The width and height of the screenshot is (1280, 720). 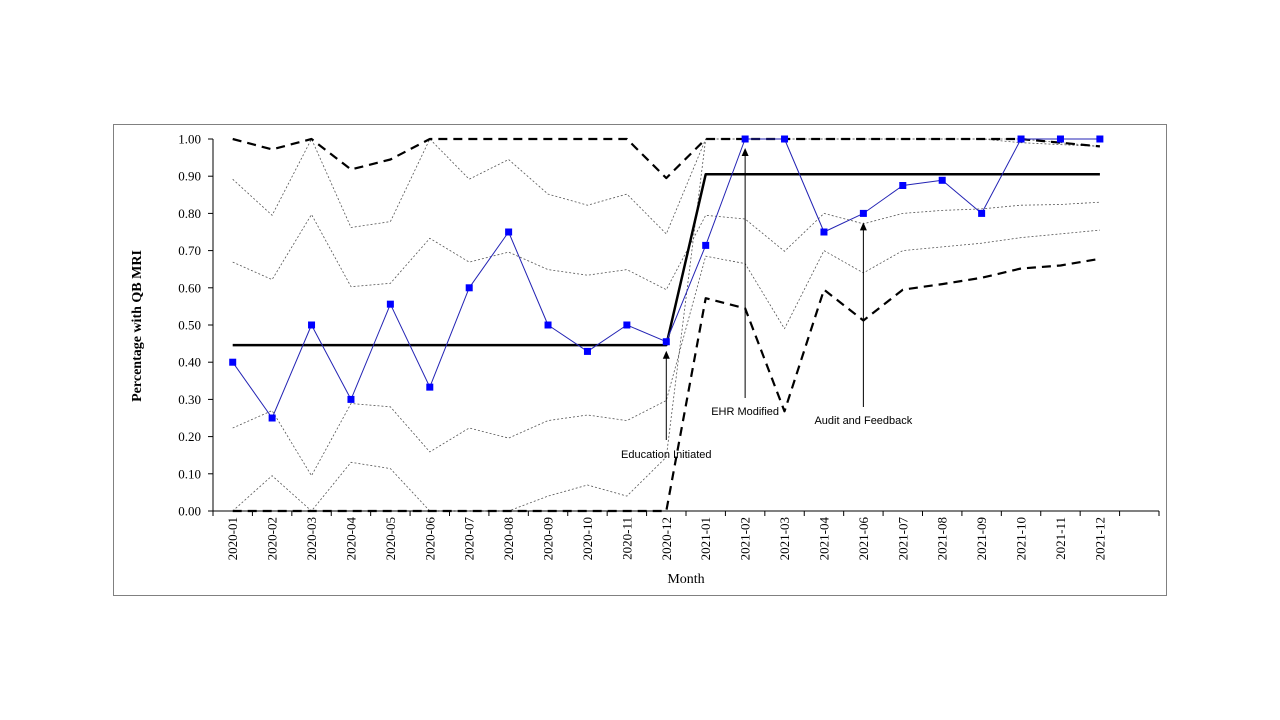 What do you see at coordinates (863, 539) in the screenshot?
I see `x-tick-label: 2021-06` at bounding box center [863, 539].